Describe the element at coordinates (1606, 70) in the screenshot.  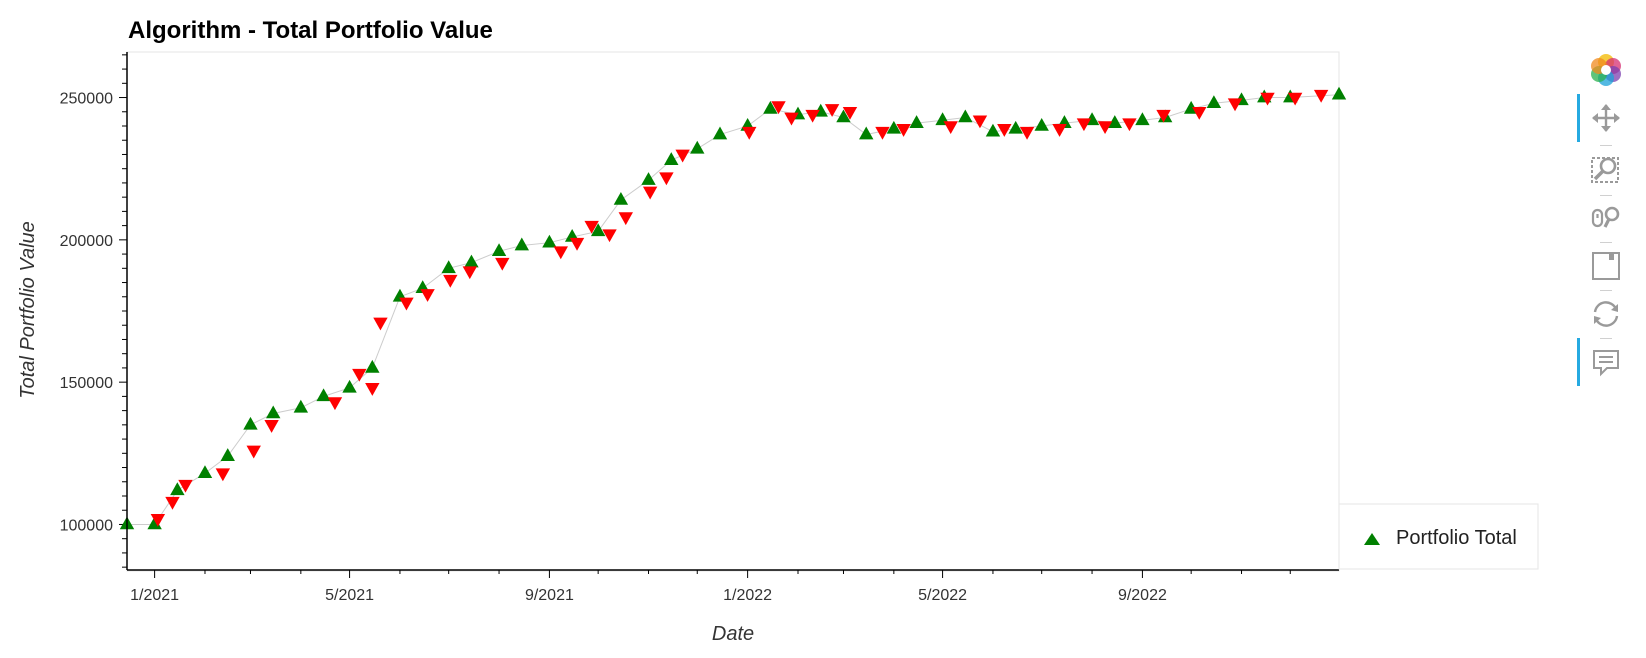
I see `bokeh-logo-icon` at that location.